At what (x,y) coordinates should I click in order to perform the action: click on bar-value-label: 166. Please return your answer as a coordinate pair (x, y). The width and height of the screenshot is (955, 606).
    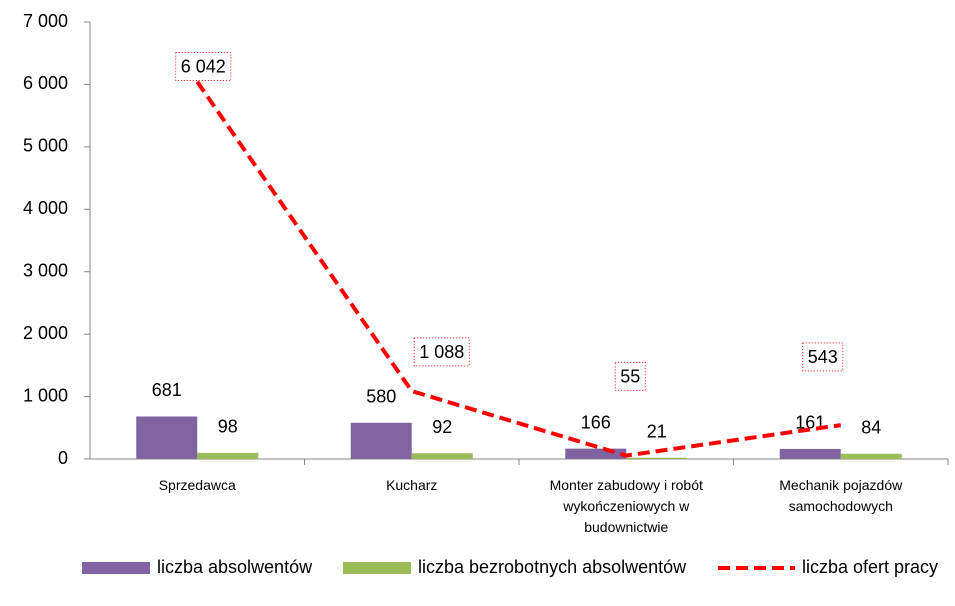
    Looking at the image, I should click on (596, 422).